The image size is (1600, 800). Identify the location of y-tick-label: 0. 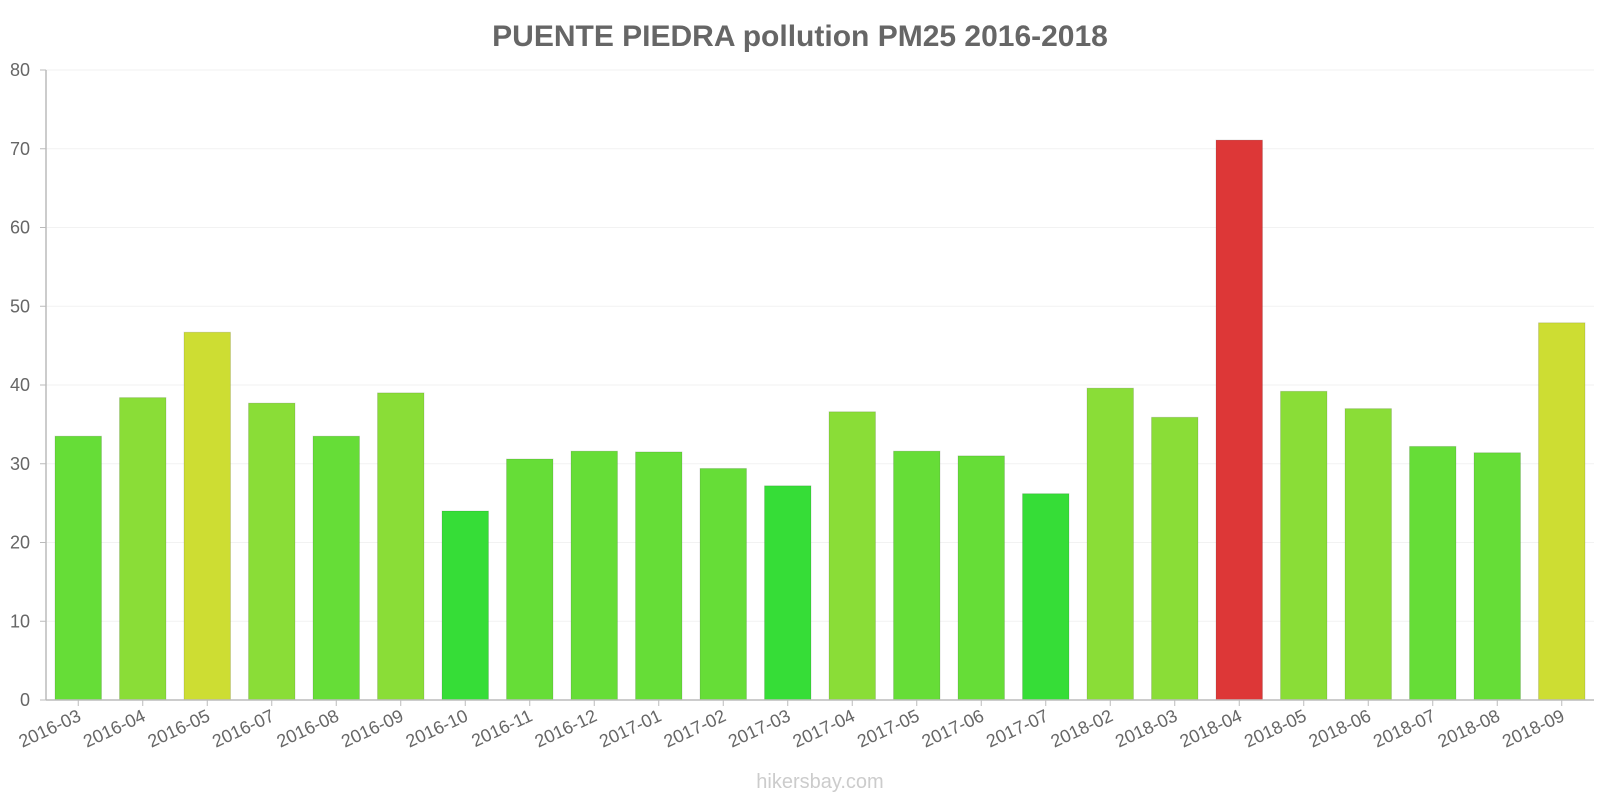
(25, 700).